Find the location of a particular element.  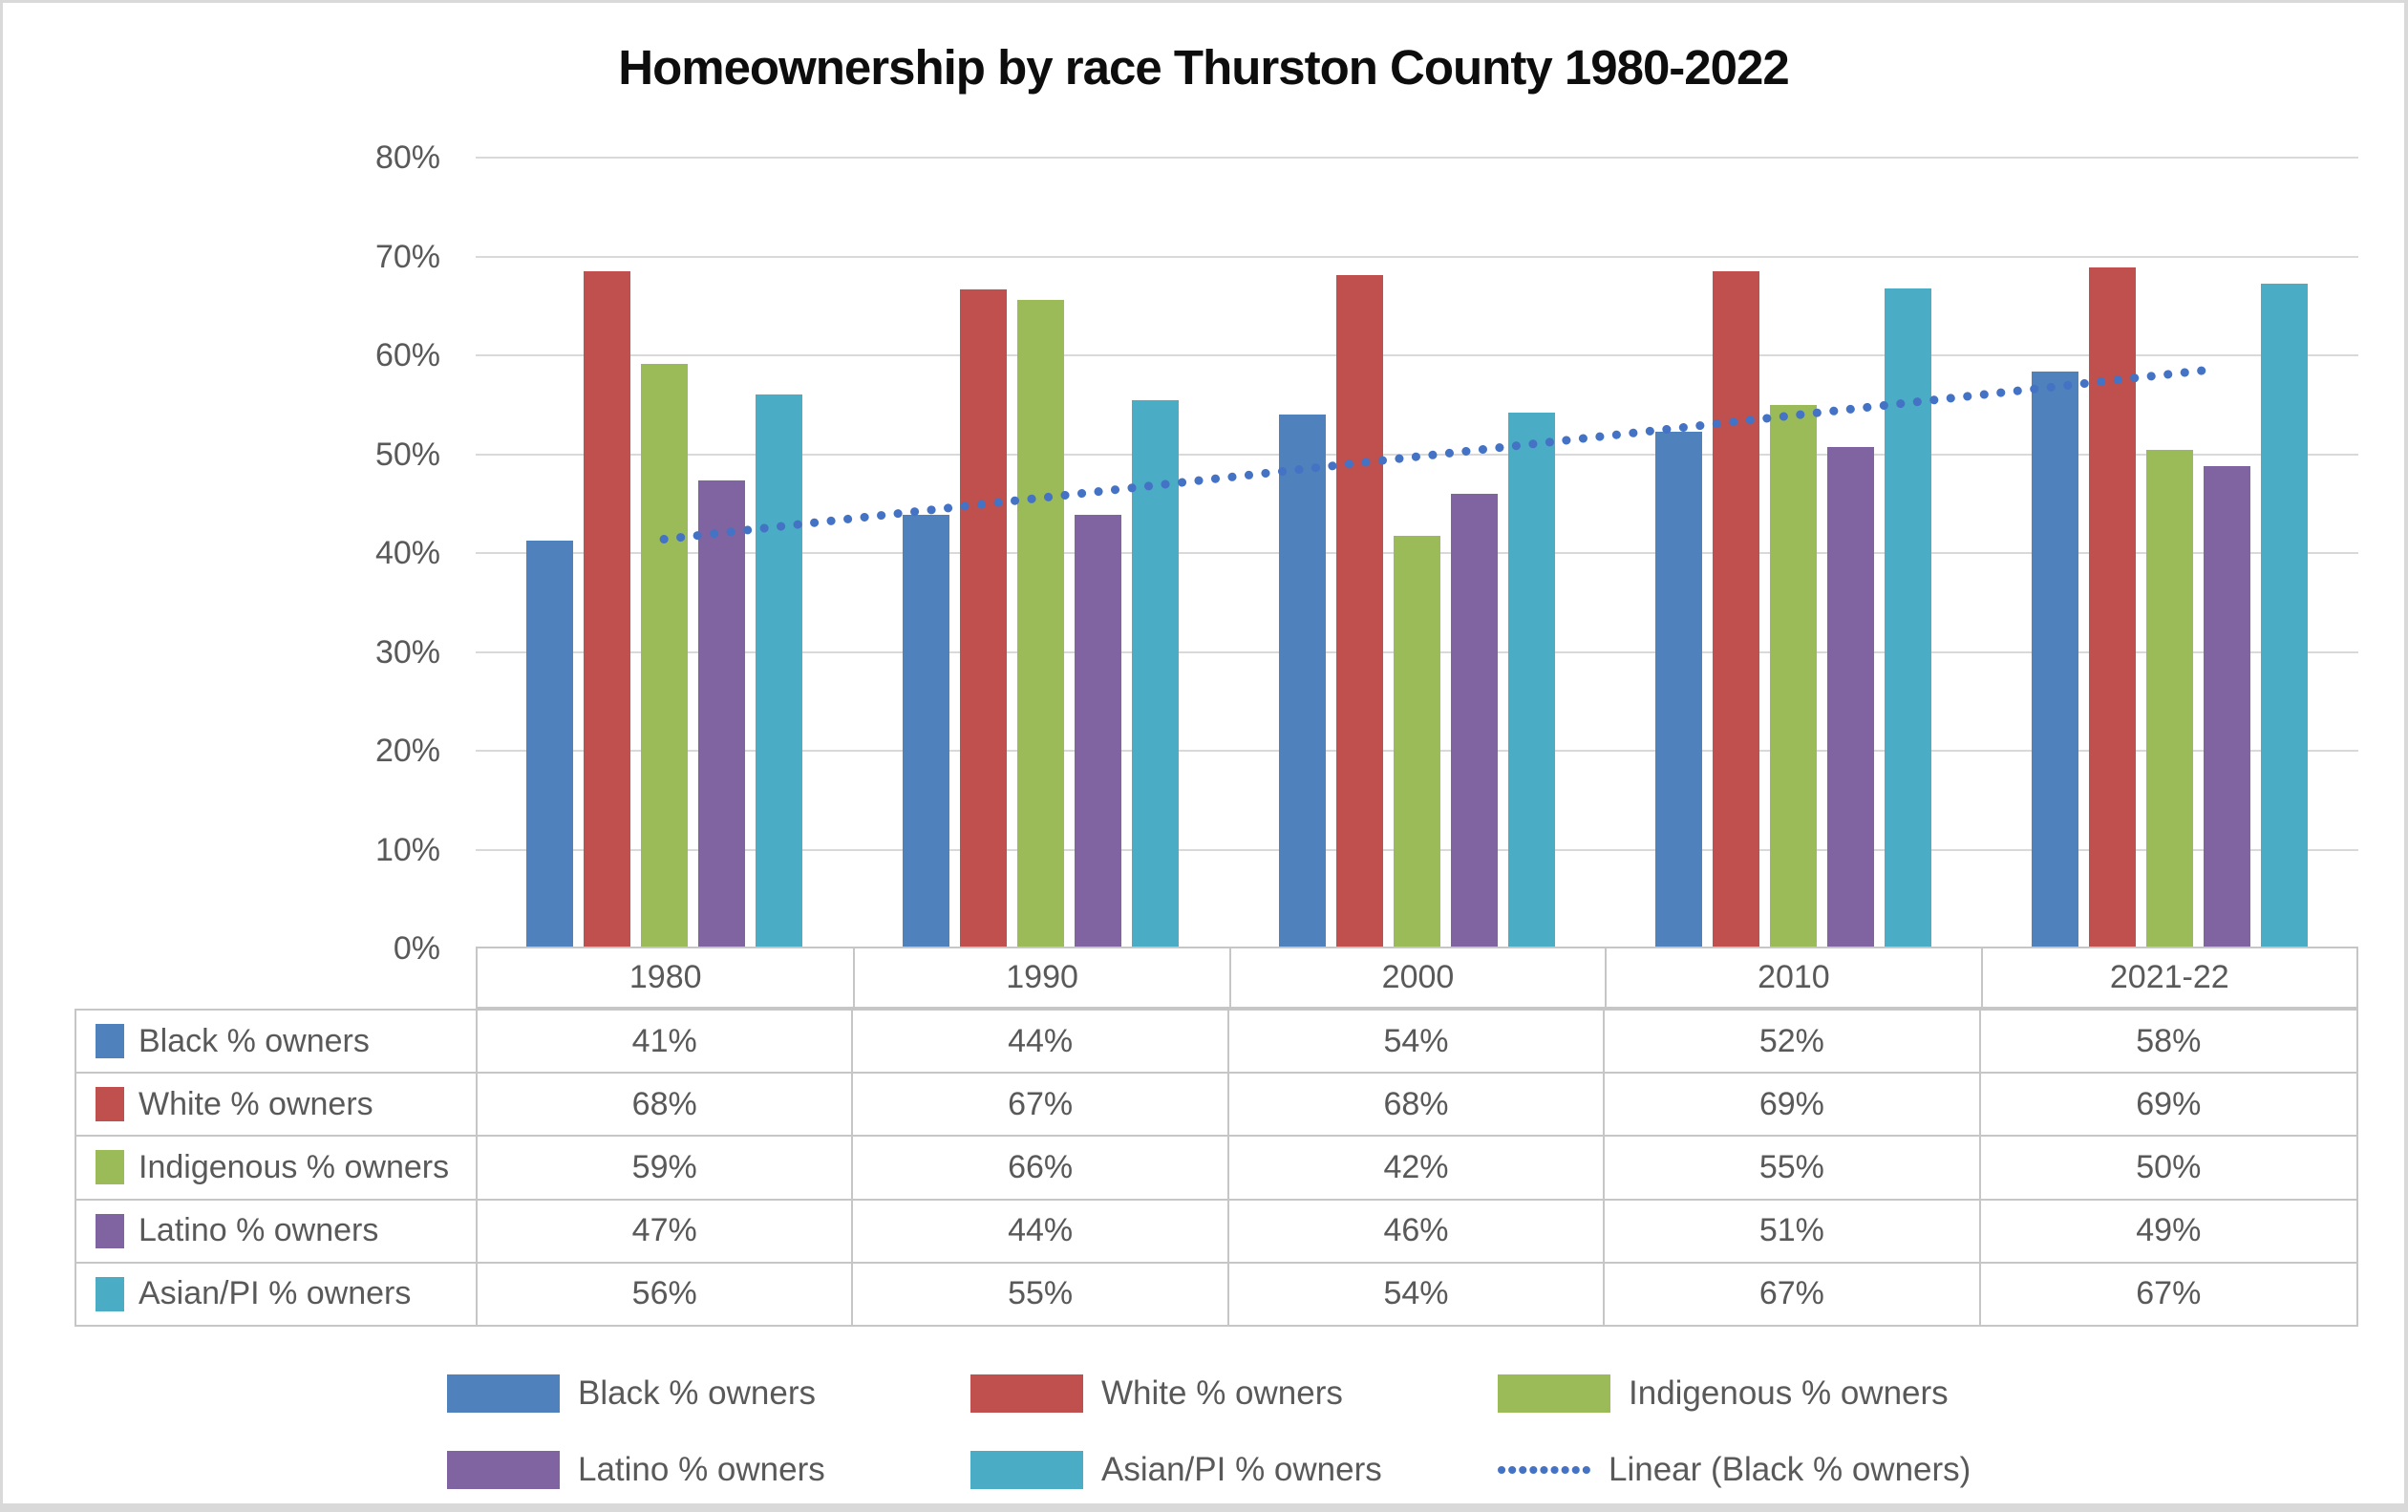

bar-white-2010 is located at coordinates (1736, 609).